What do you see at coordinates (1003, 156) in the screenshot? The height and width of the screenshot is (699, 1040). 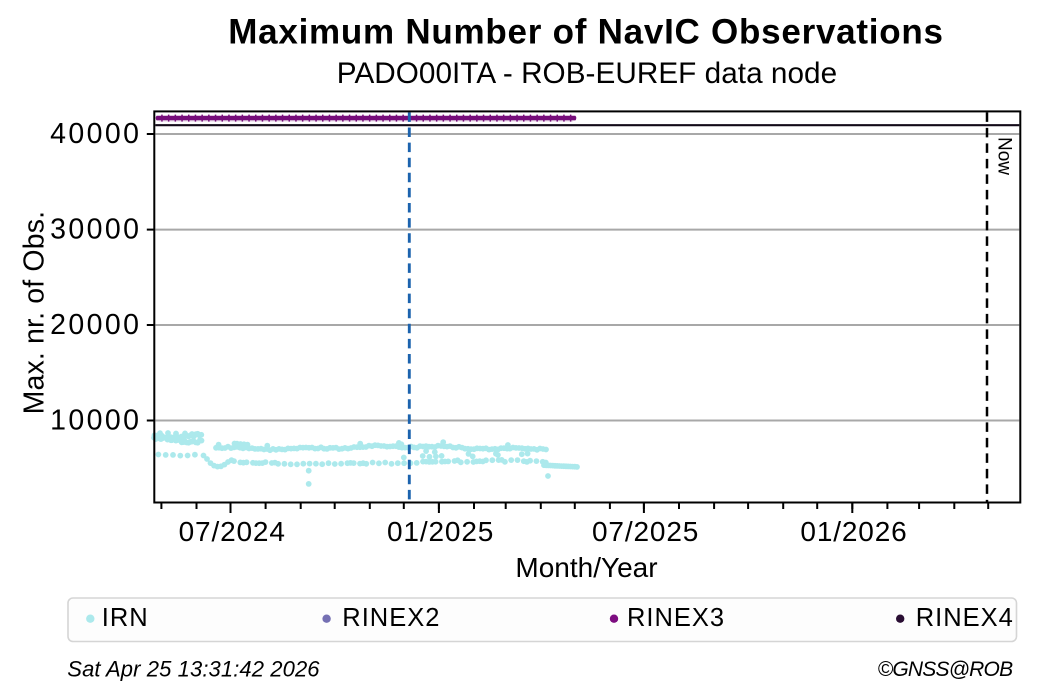 I see `svg-text: Now` at bounding box center [1003, 156].